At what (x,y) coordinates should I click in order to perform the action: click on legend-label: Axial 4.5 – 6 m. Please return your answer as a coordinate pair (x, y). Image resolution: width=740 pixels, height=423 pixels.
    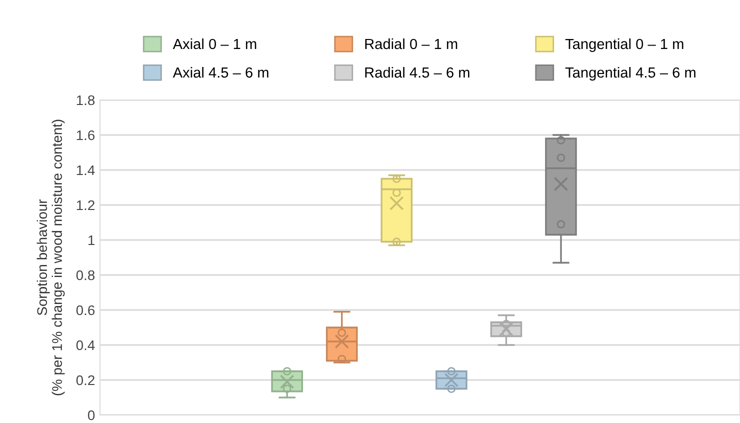
    Looking at the image, I should click on (220, 72).